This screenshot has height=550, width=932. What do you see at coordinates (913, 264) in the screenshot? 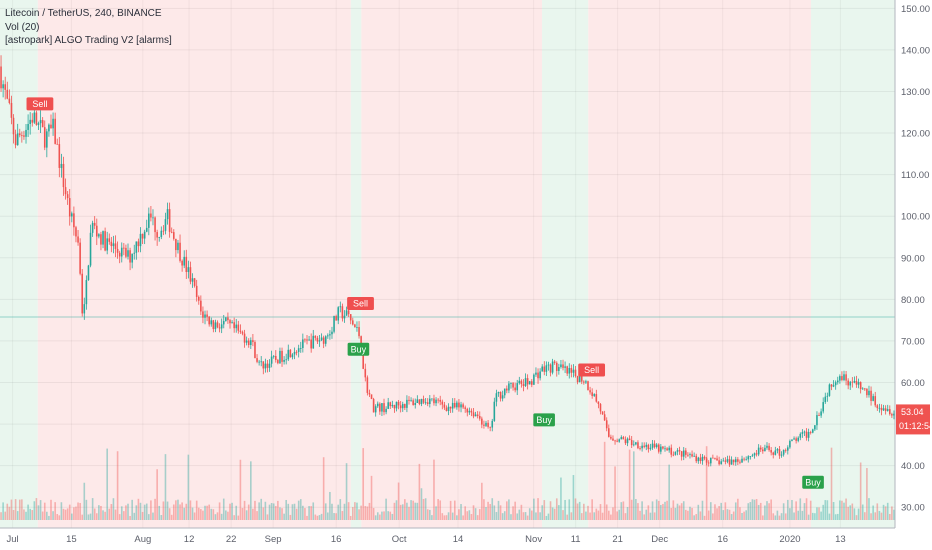
I see `price-axis-background` at bounding box center [913, 264].